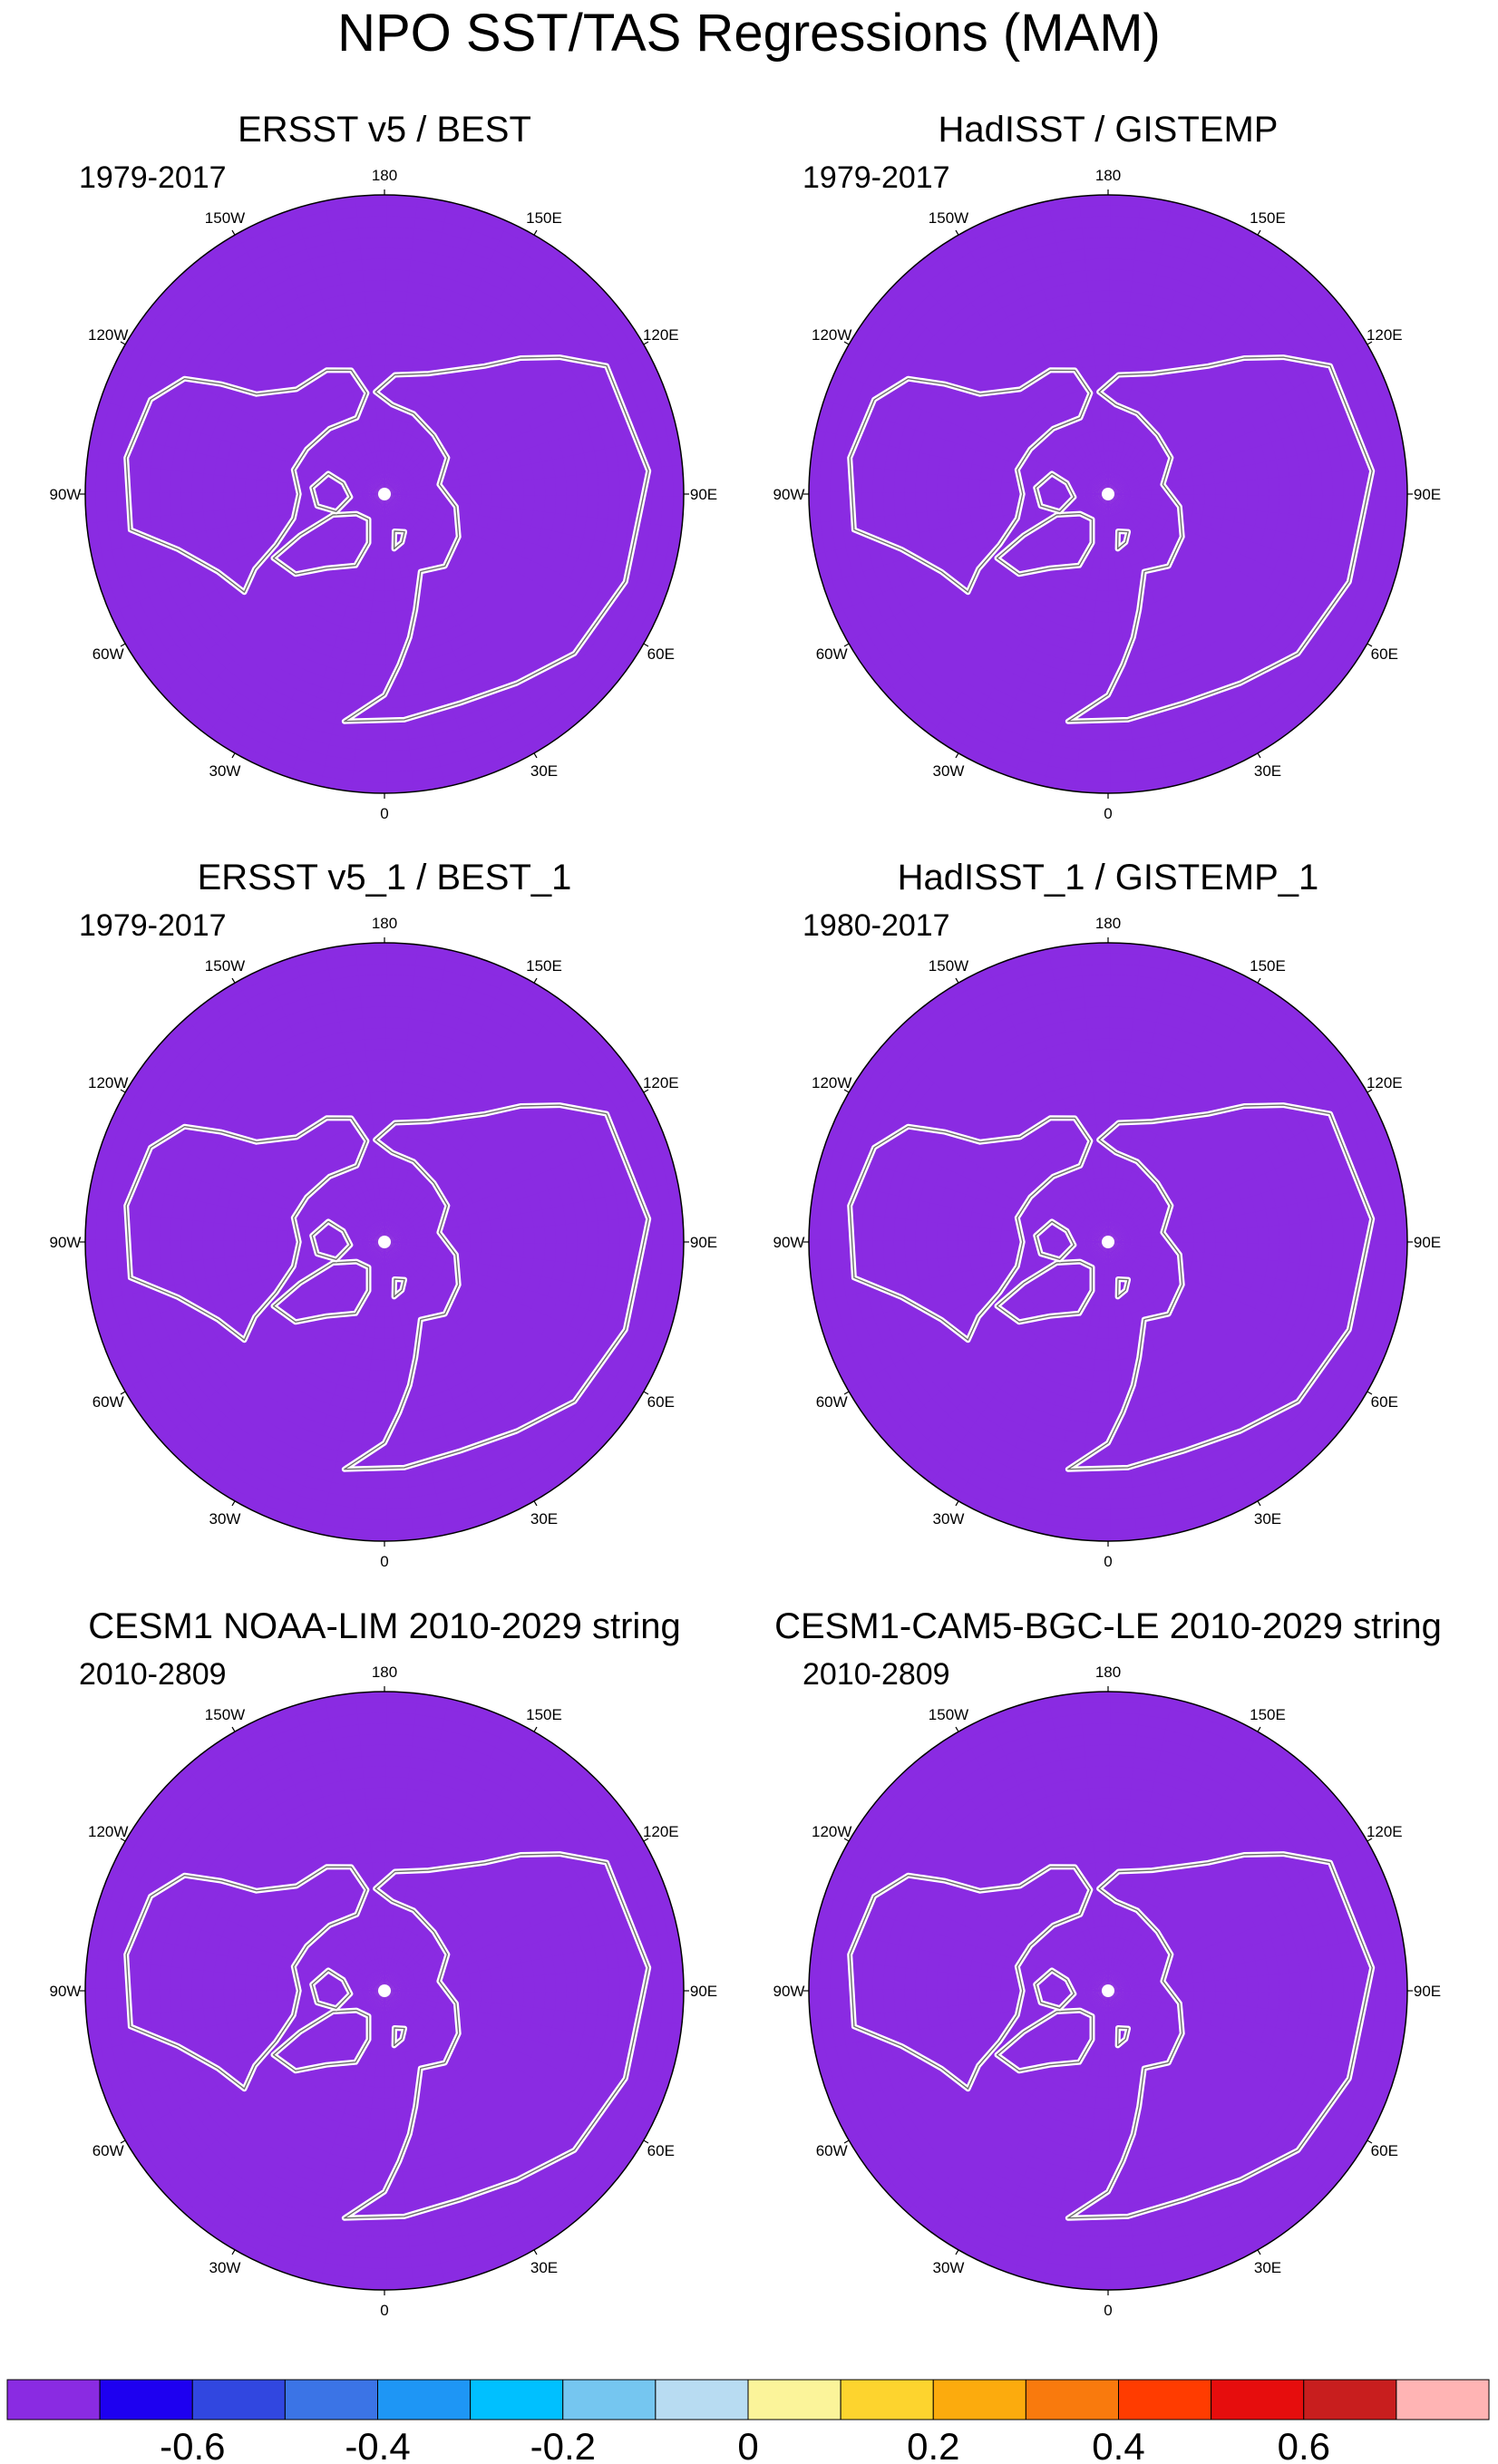  What do you see at coordinates (1267, 771) in the screenshot?
I see `lon-label: 30E` at bounding box center [1267, 771].